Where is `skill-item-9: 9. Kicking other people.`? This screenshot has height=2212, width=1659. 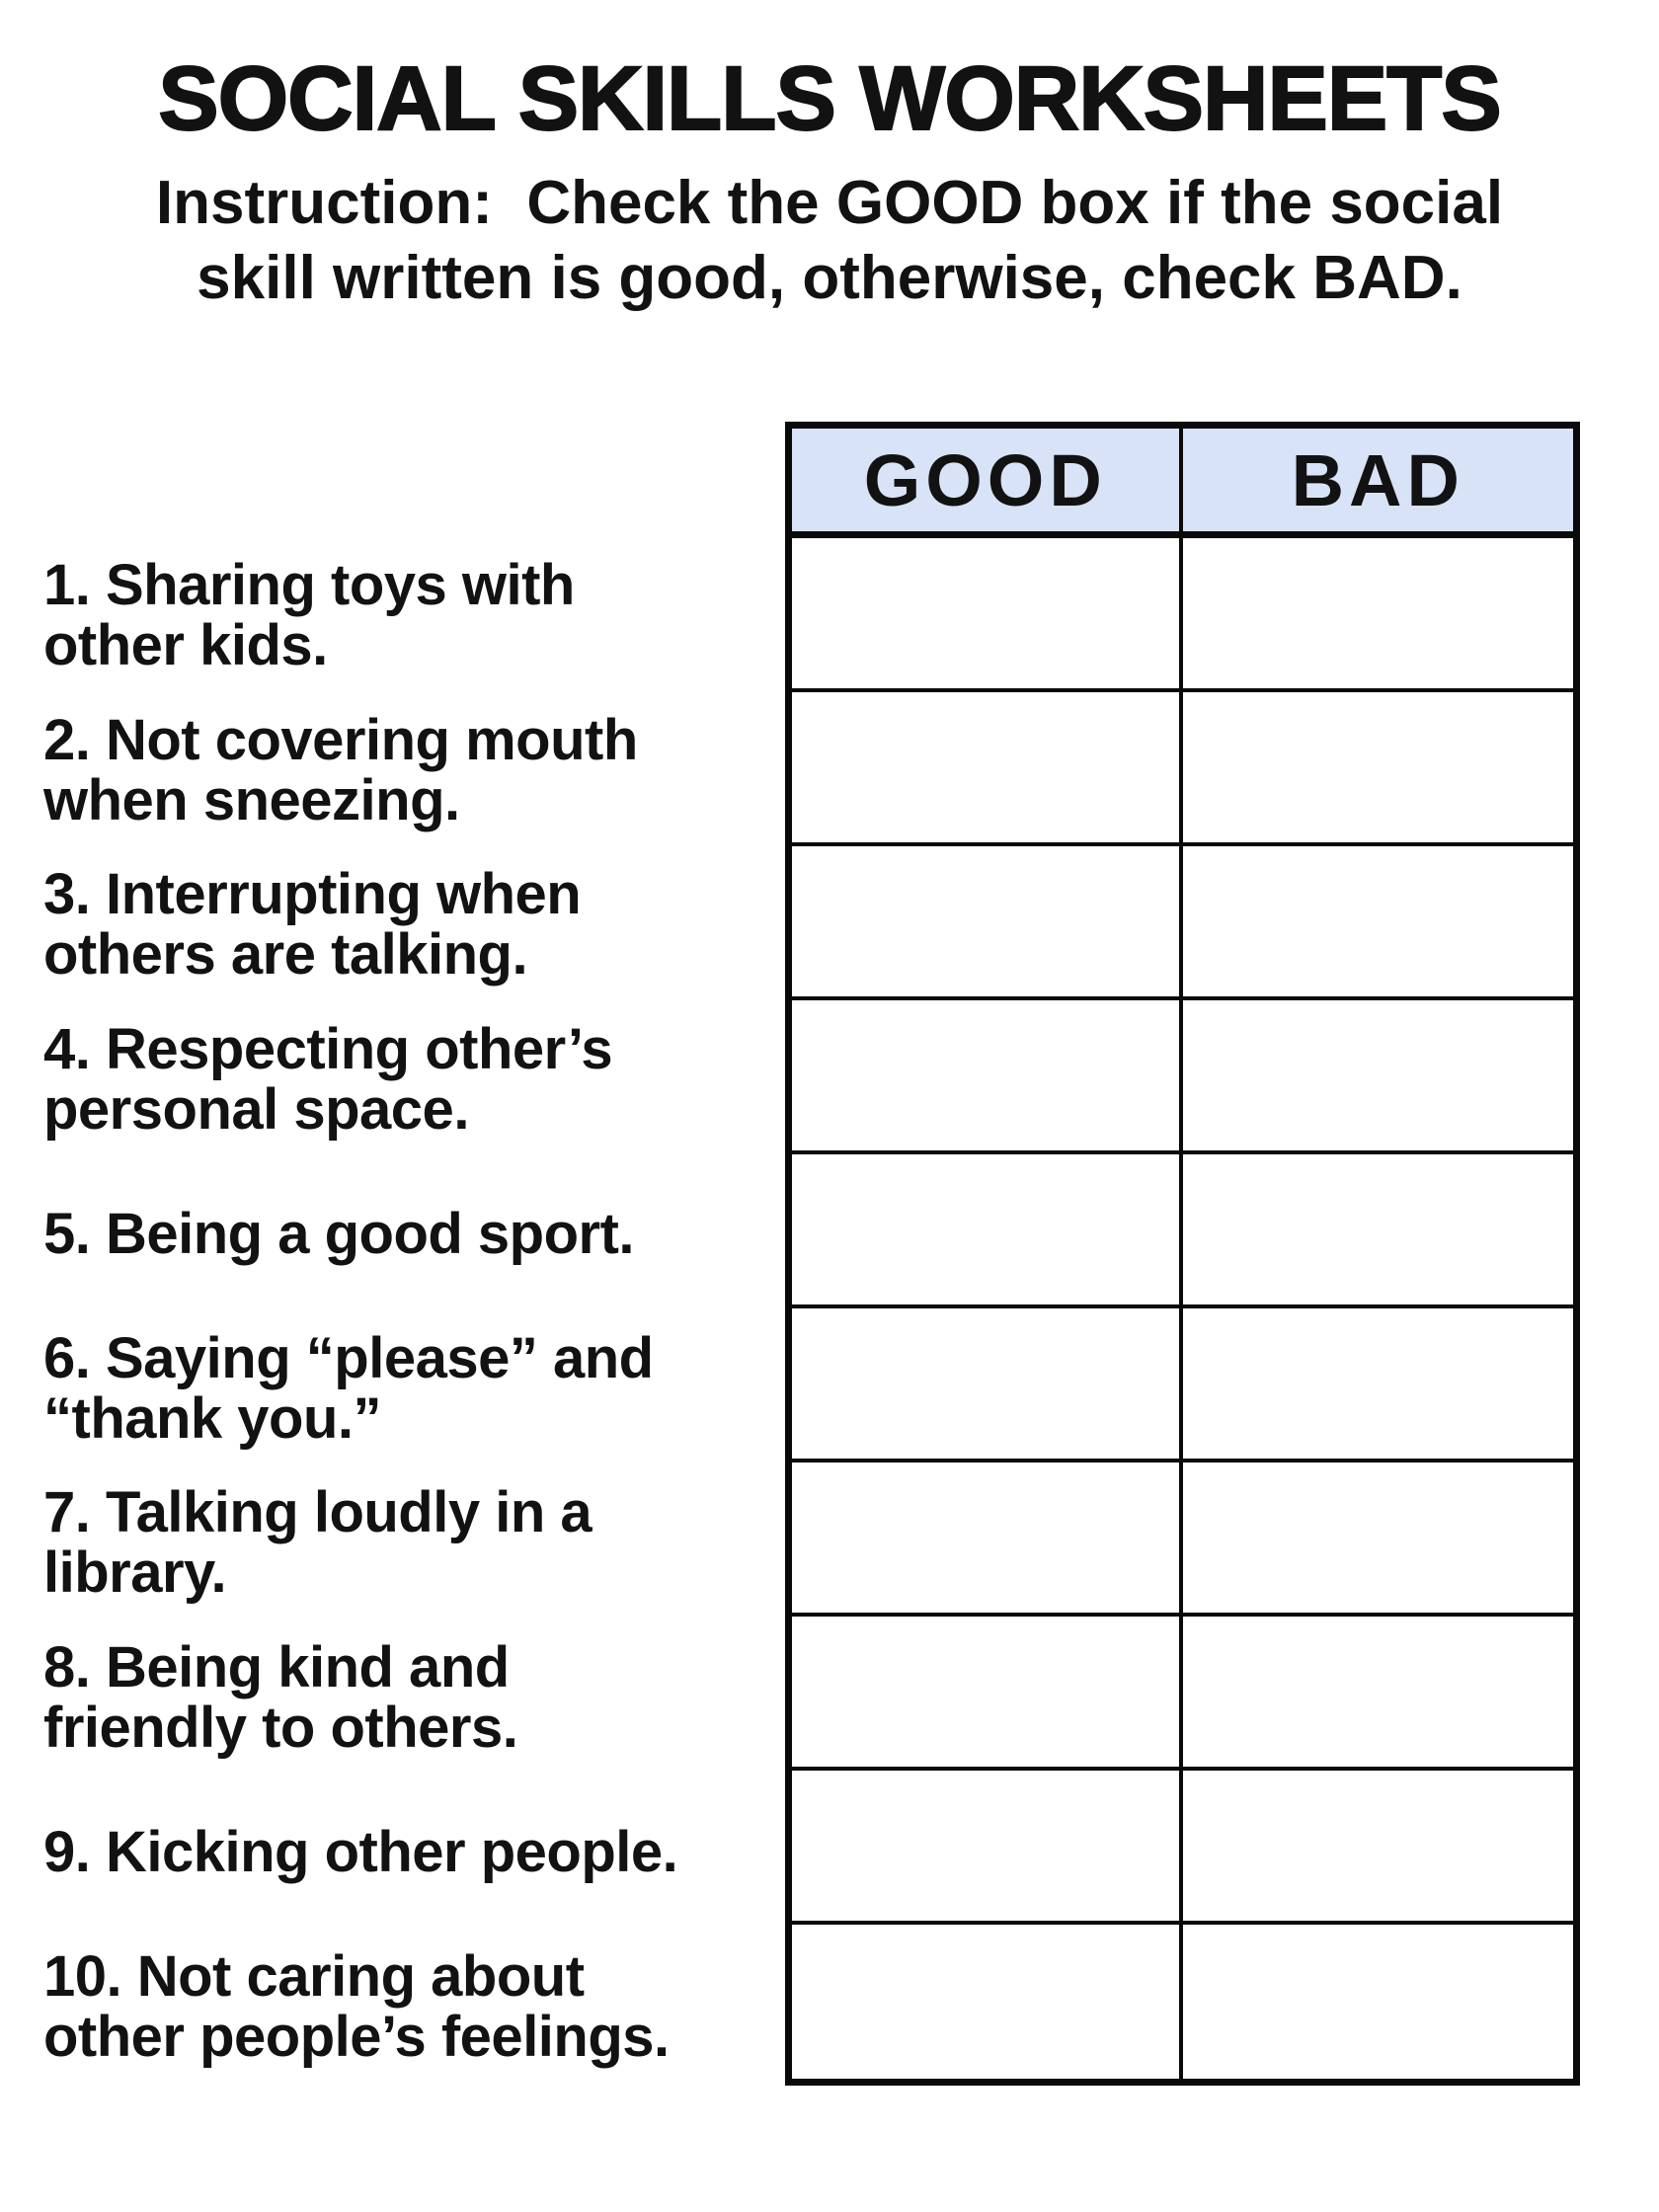
skill-item-9: 9. Kicking other people. is located at coordinates (409, 1853).